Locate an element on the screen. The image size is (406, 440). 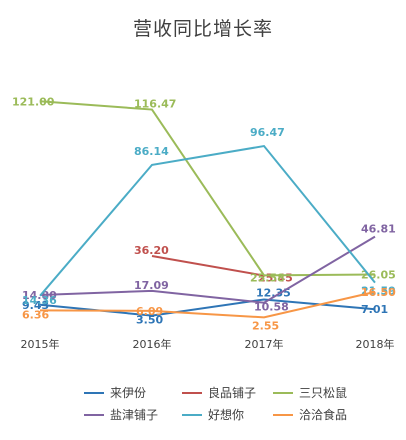
legend-item-2: 三只松鼠 is located at coordinates (310, 392).